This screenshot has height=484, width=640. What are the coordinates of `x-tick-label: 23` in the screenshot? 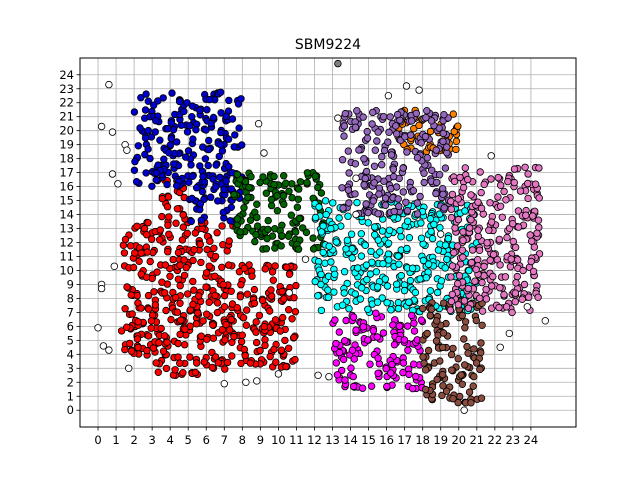 It's located at (513, 440).